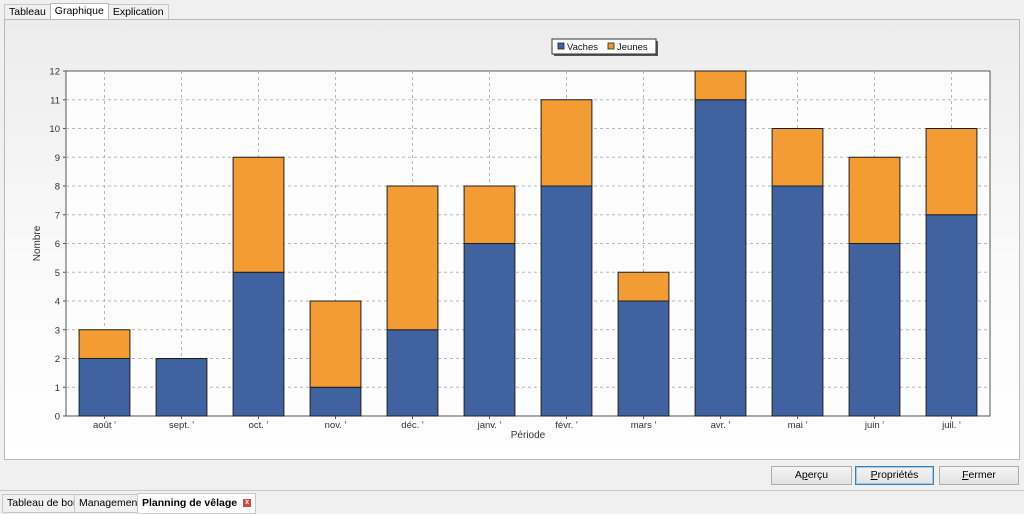 The height and width of the screenshot is (514, 1024). Describe the element at coordinates (104, 425) in the screenshot. I see `x-tick-label: août '` at that location.